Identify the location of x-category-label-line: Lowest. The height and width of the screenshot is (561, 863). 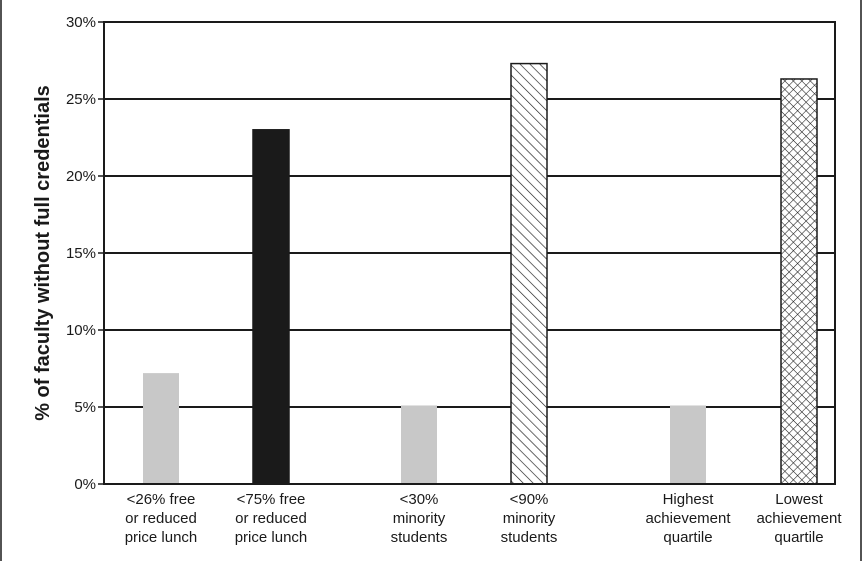
(799, 499).